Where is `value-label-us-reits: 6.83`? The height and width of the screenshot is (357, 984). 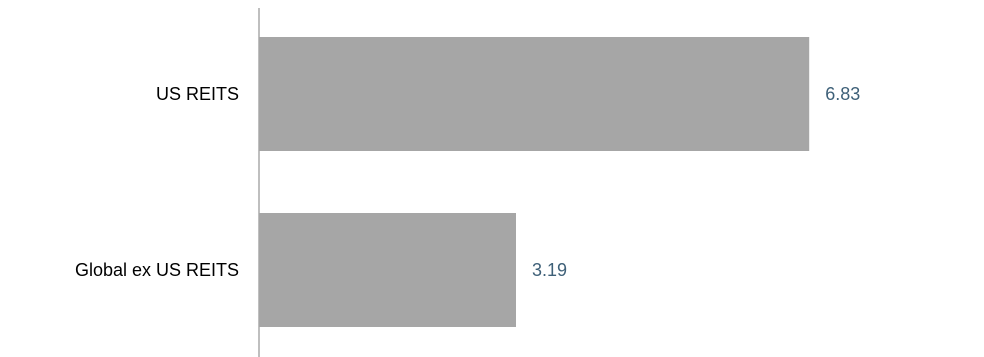
value-label-us-reits: 6.83 is located at coordinates (842, 94).